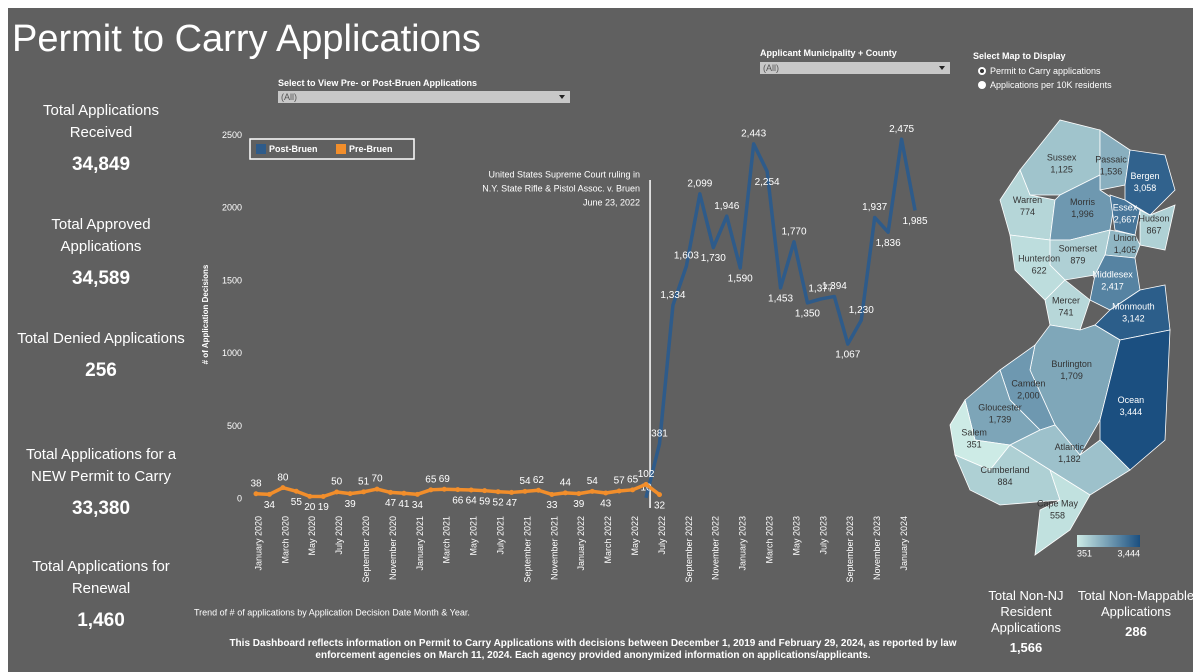  Describe the element at coordinates (337, 482) in the screenshot. I see `data-label: 50` at that location.